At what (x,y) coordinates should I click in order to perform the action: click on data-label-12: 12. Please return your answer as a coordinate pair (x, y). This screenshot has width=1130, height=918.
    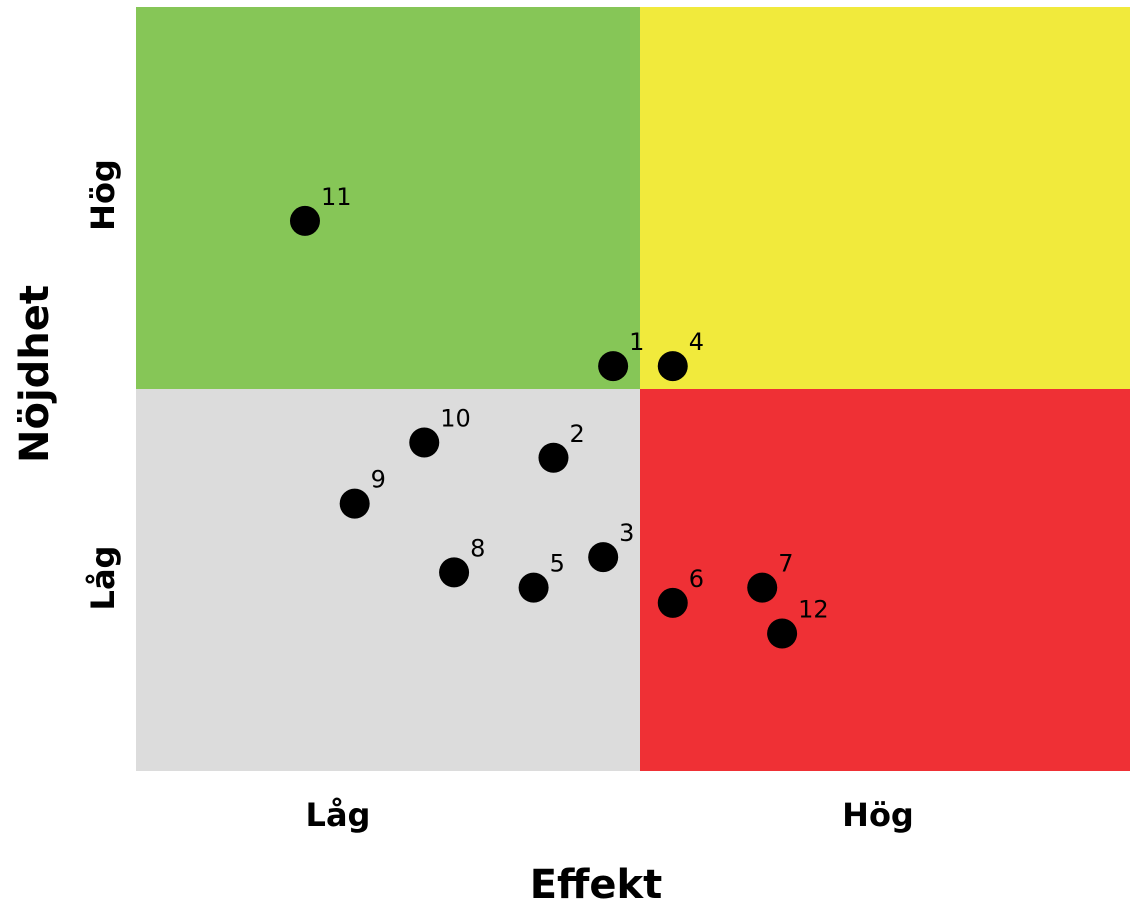
    Looking at the image, I should click on (813, 609).